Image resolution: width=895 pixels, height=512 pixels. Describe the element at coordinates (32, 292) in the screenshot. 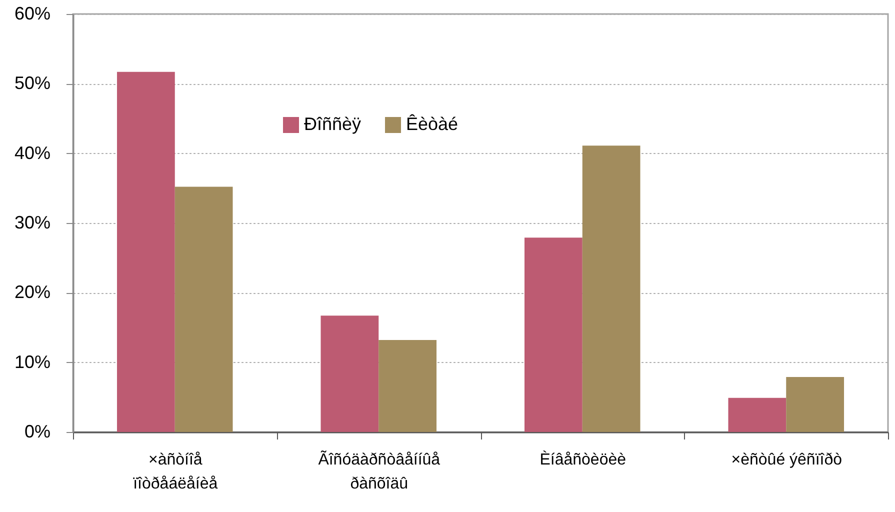

I see `y-tick-label: 20%` at that location.